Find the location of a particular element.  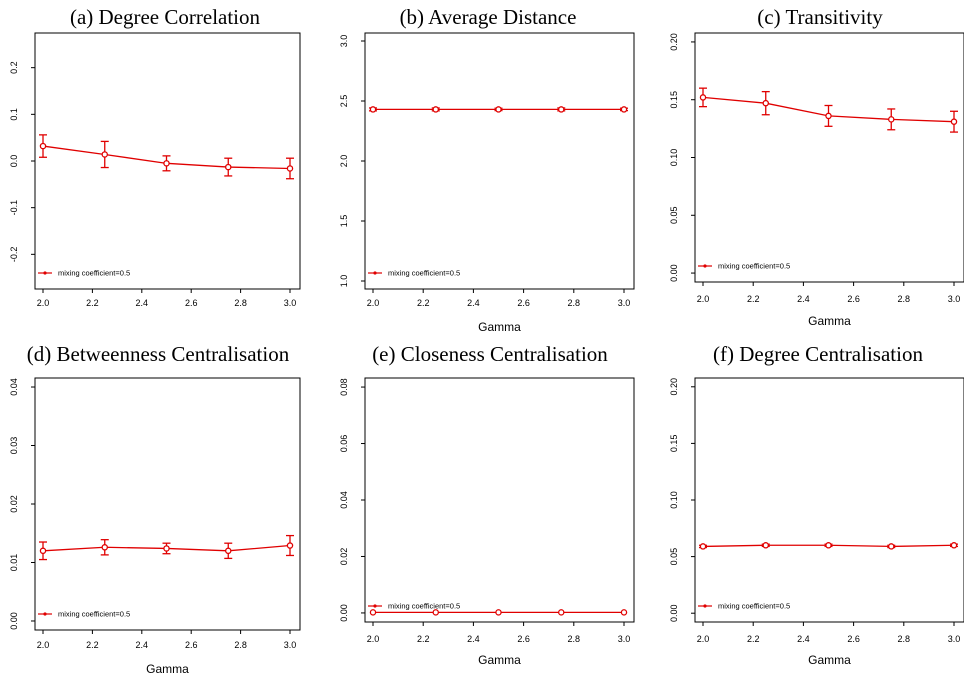

chart-title: (d) Betweenness Centralisation is located at coordinates (158, 354).